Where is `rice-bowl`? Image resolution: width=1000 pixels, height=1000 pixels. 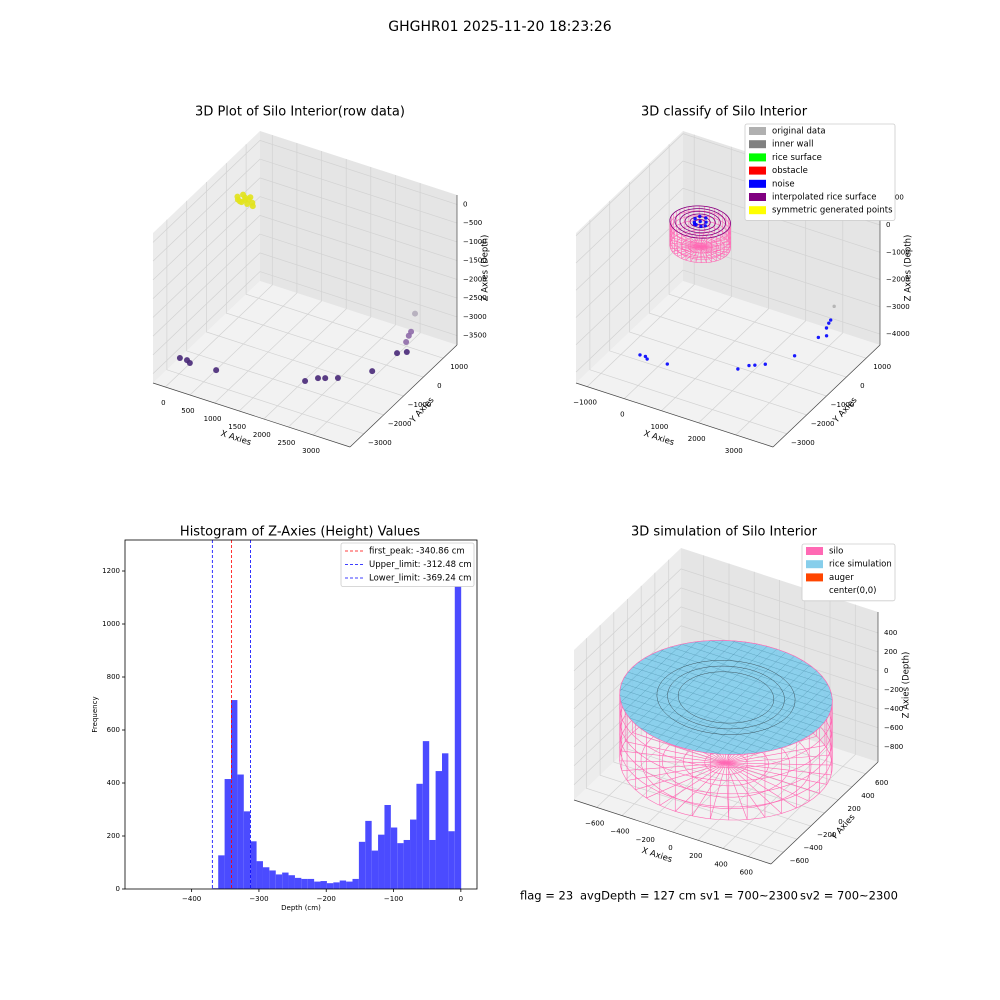 rice-bowl is located at coordinates (726, 697).